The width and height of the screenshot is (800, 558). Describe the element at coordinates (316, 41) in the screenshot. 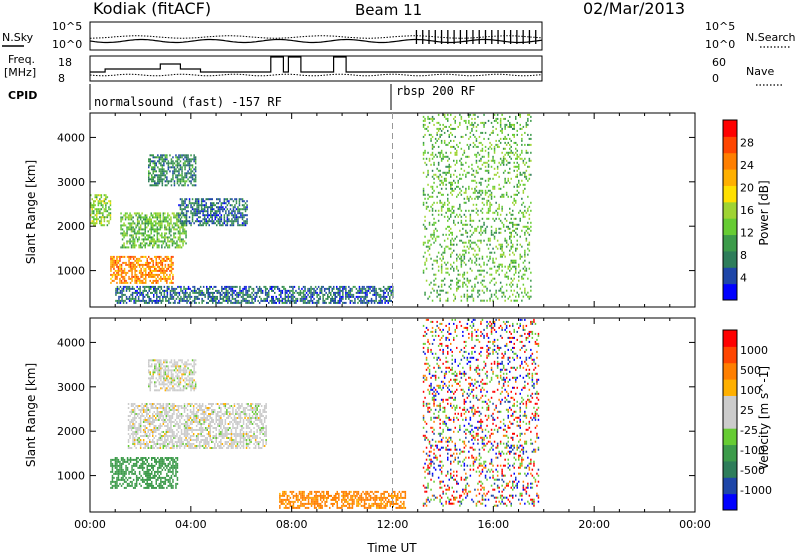

I see `noise-sky-trace` at that location.